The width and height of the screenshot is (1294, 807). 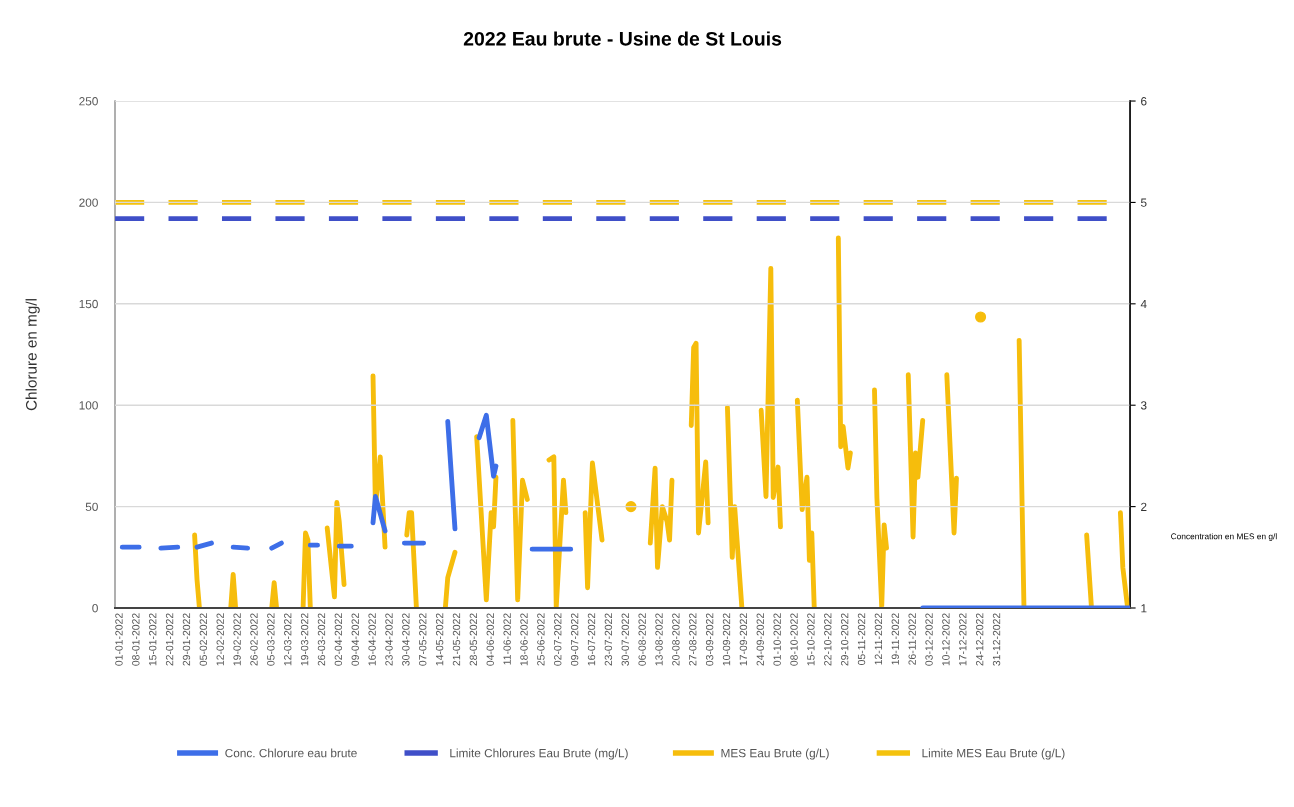 What do you see at coordinates (456, 639) in the screenshot?
I see `x-tick-label: 21-05-2022` at bounding box center [456, 639].